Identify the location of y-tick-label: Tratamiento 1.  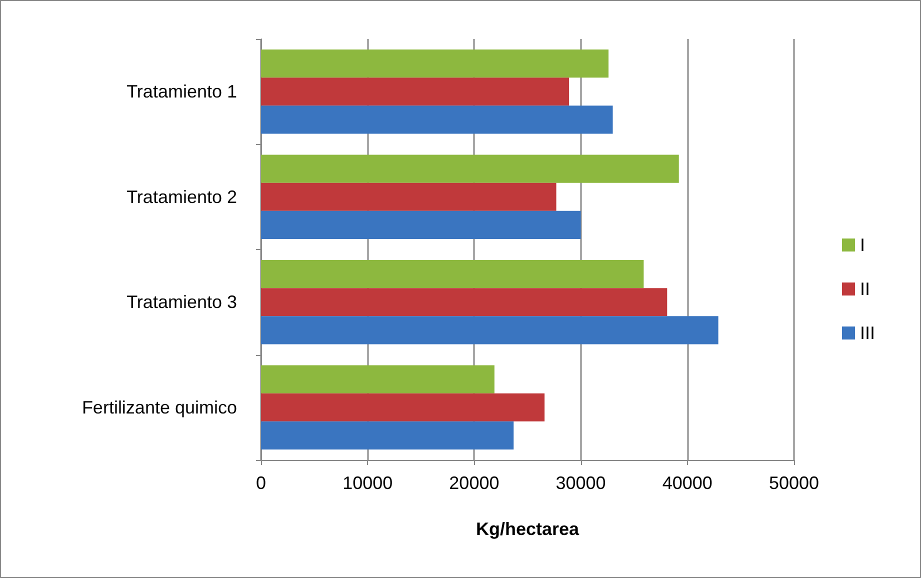
(181, 92).